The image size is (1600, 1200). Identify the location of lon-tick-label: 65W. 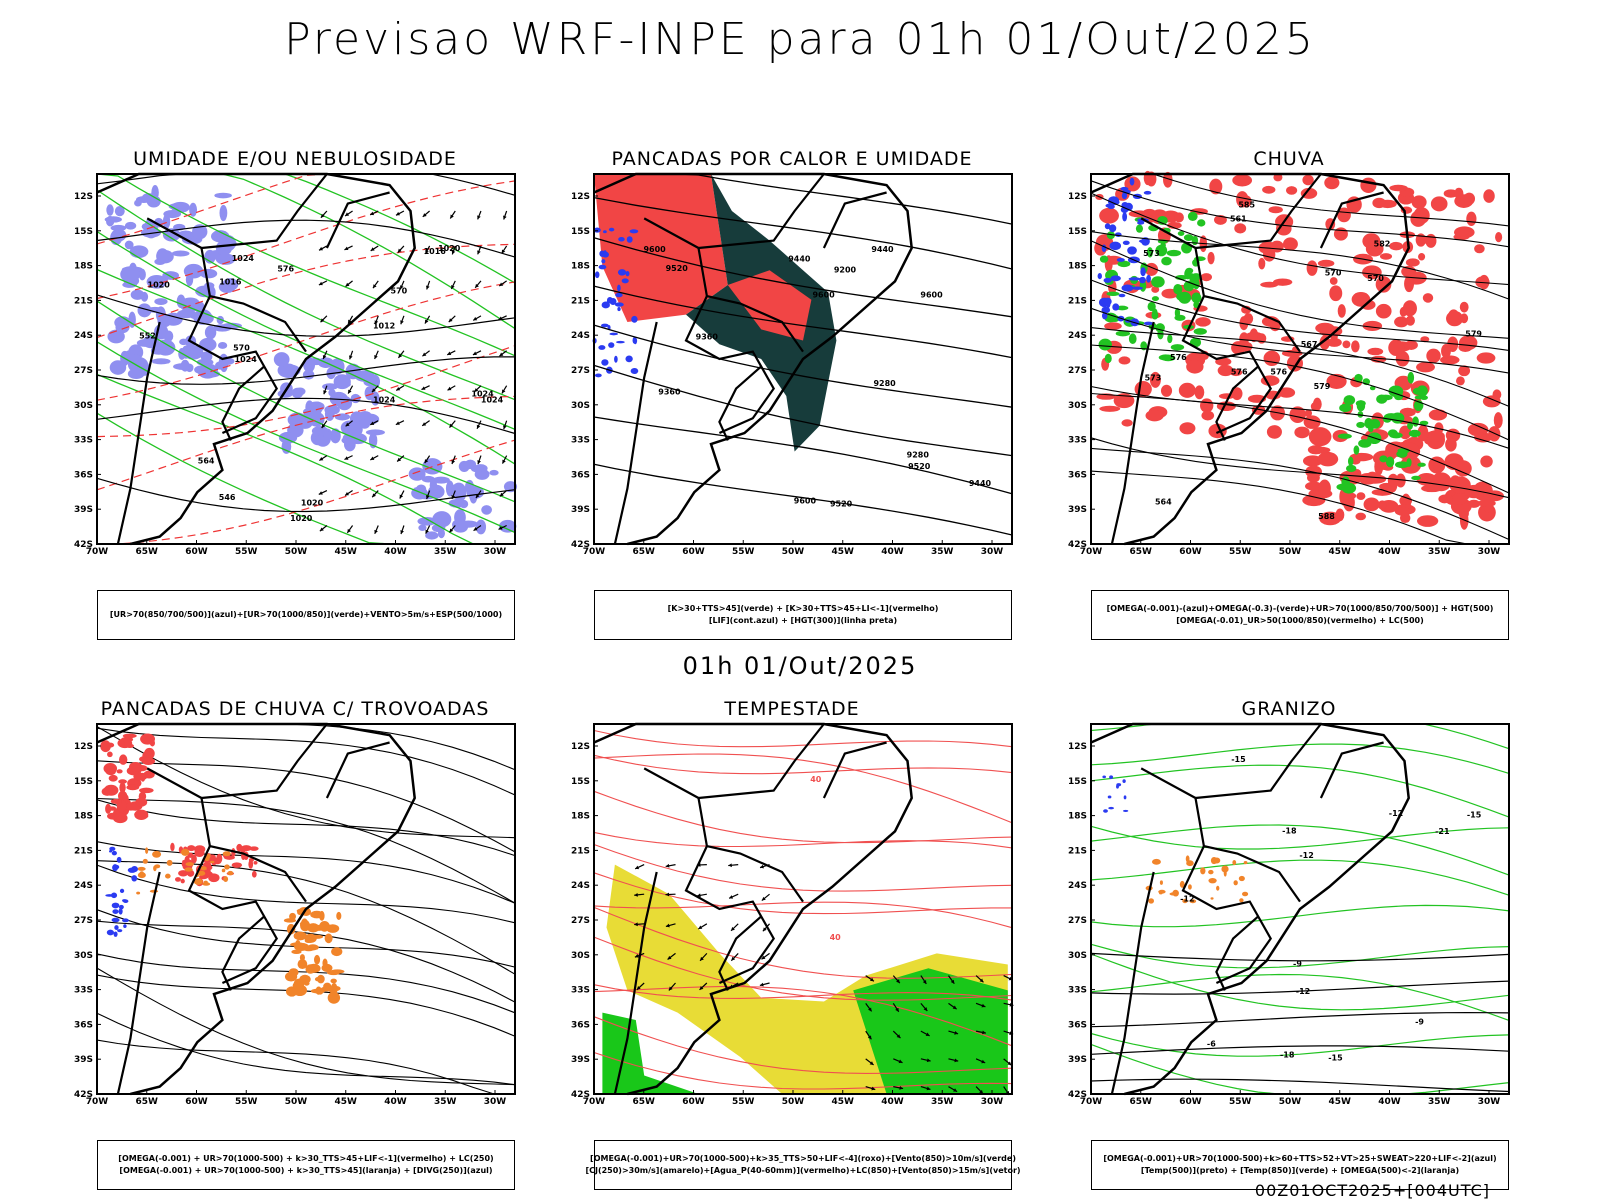
(147, 1102).